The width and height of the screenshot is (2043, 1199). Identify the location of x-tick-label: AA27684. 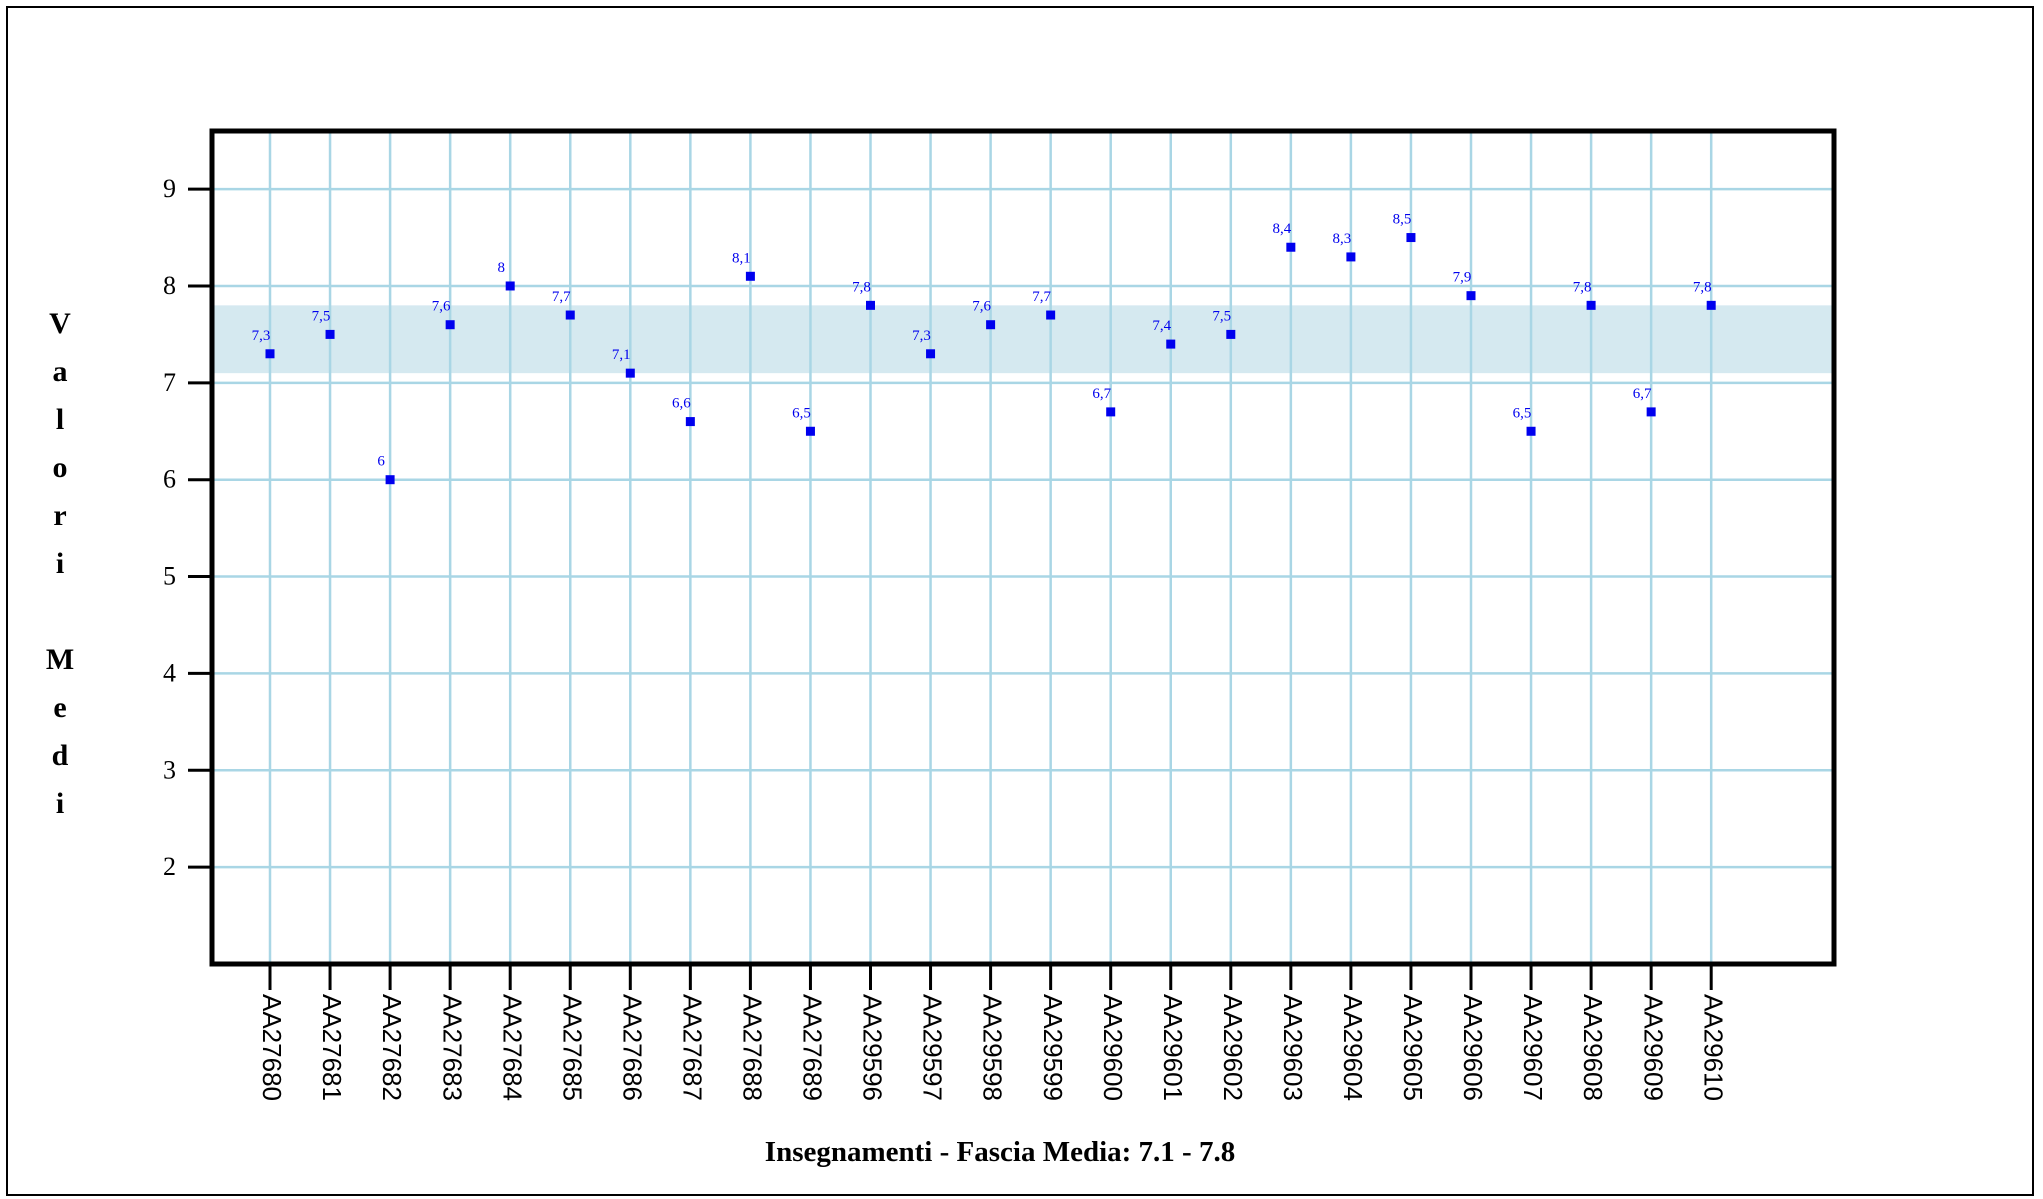
(512, 1047).